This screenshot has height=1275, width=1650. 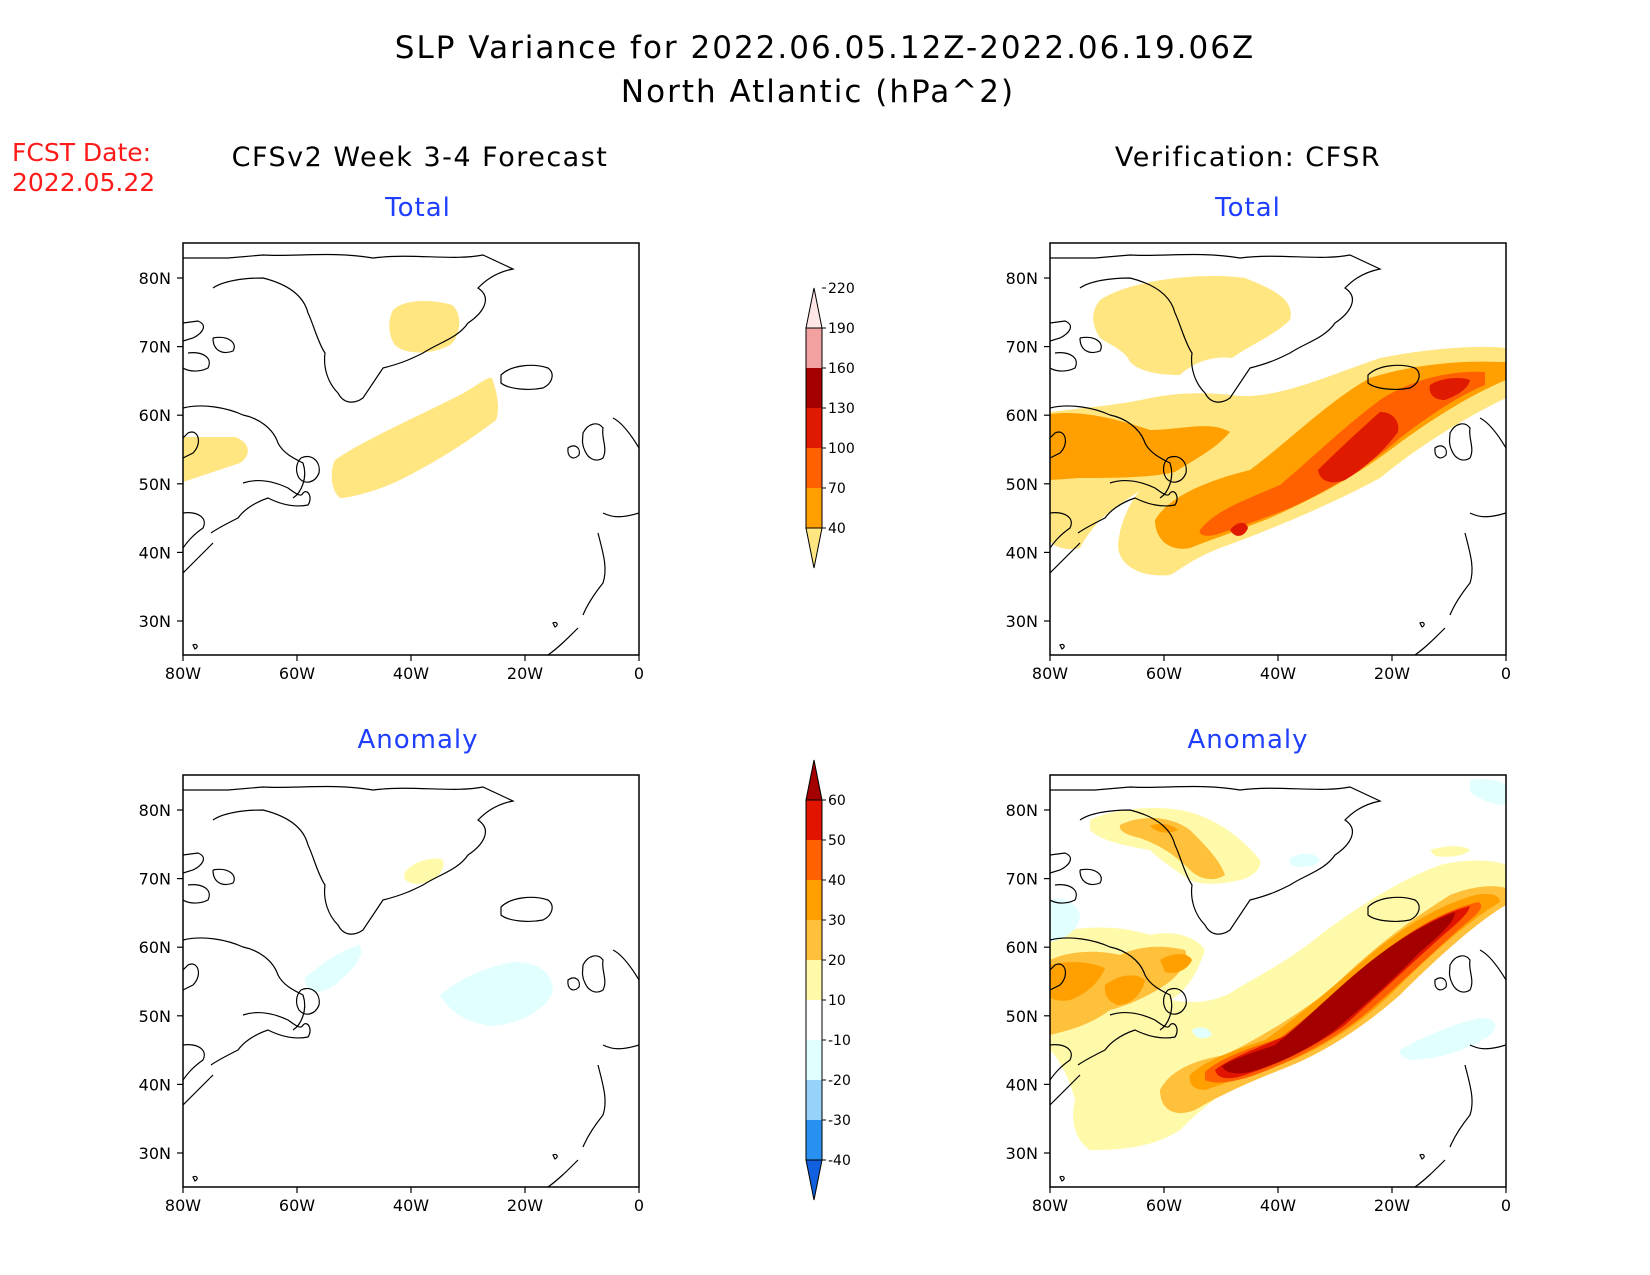 What do you see at coordinates (837, 1001) in the screenshot?
I see `colorbar-label: 10` at bounding box center [837, 1001].